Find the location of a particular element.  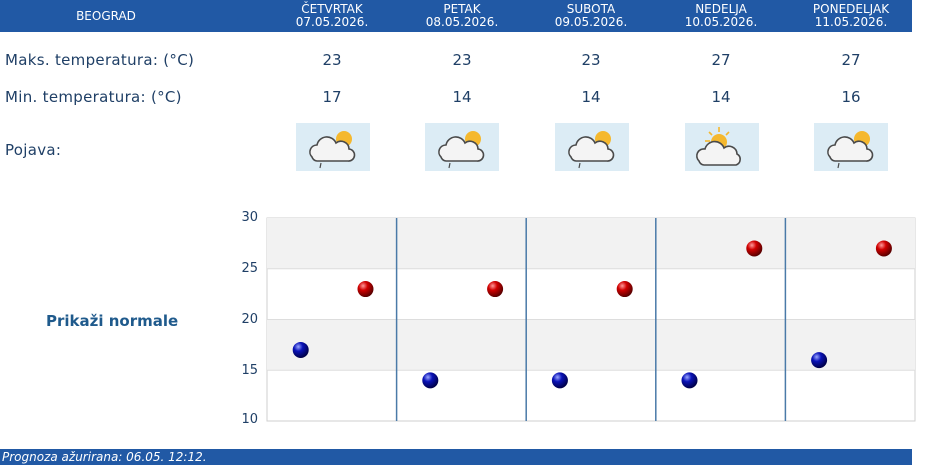

day-name: NEDELJA is located at coordinates (721, 9).